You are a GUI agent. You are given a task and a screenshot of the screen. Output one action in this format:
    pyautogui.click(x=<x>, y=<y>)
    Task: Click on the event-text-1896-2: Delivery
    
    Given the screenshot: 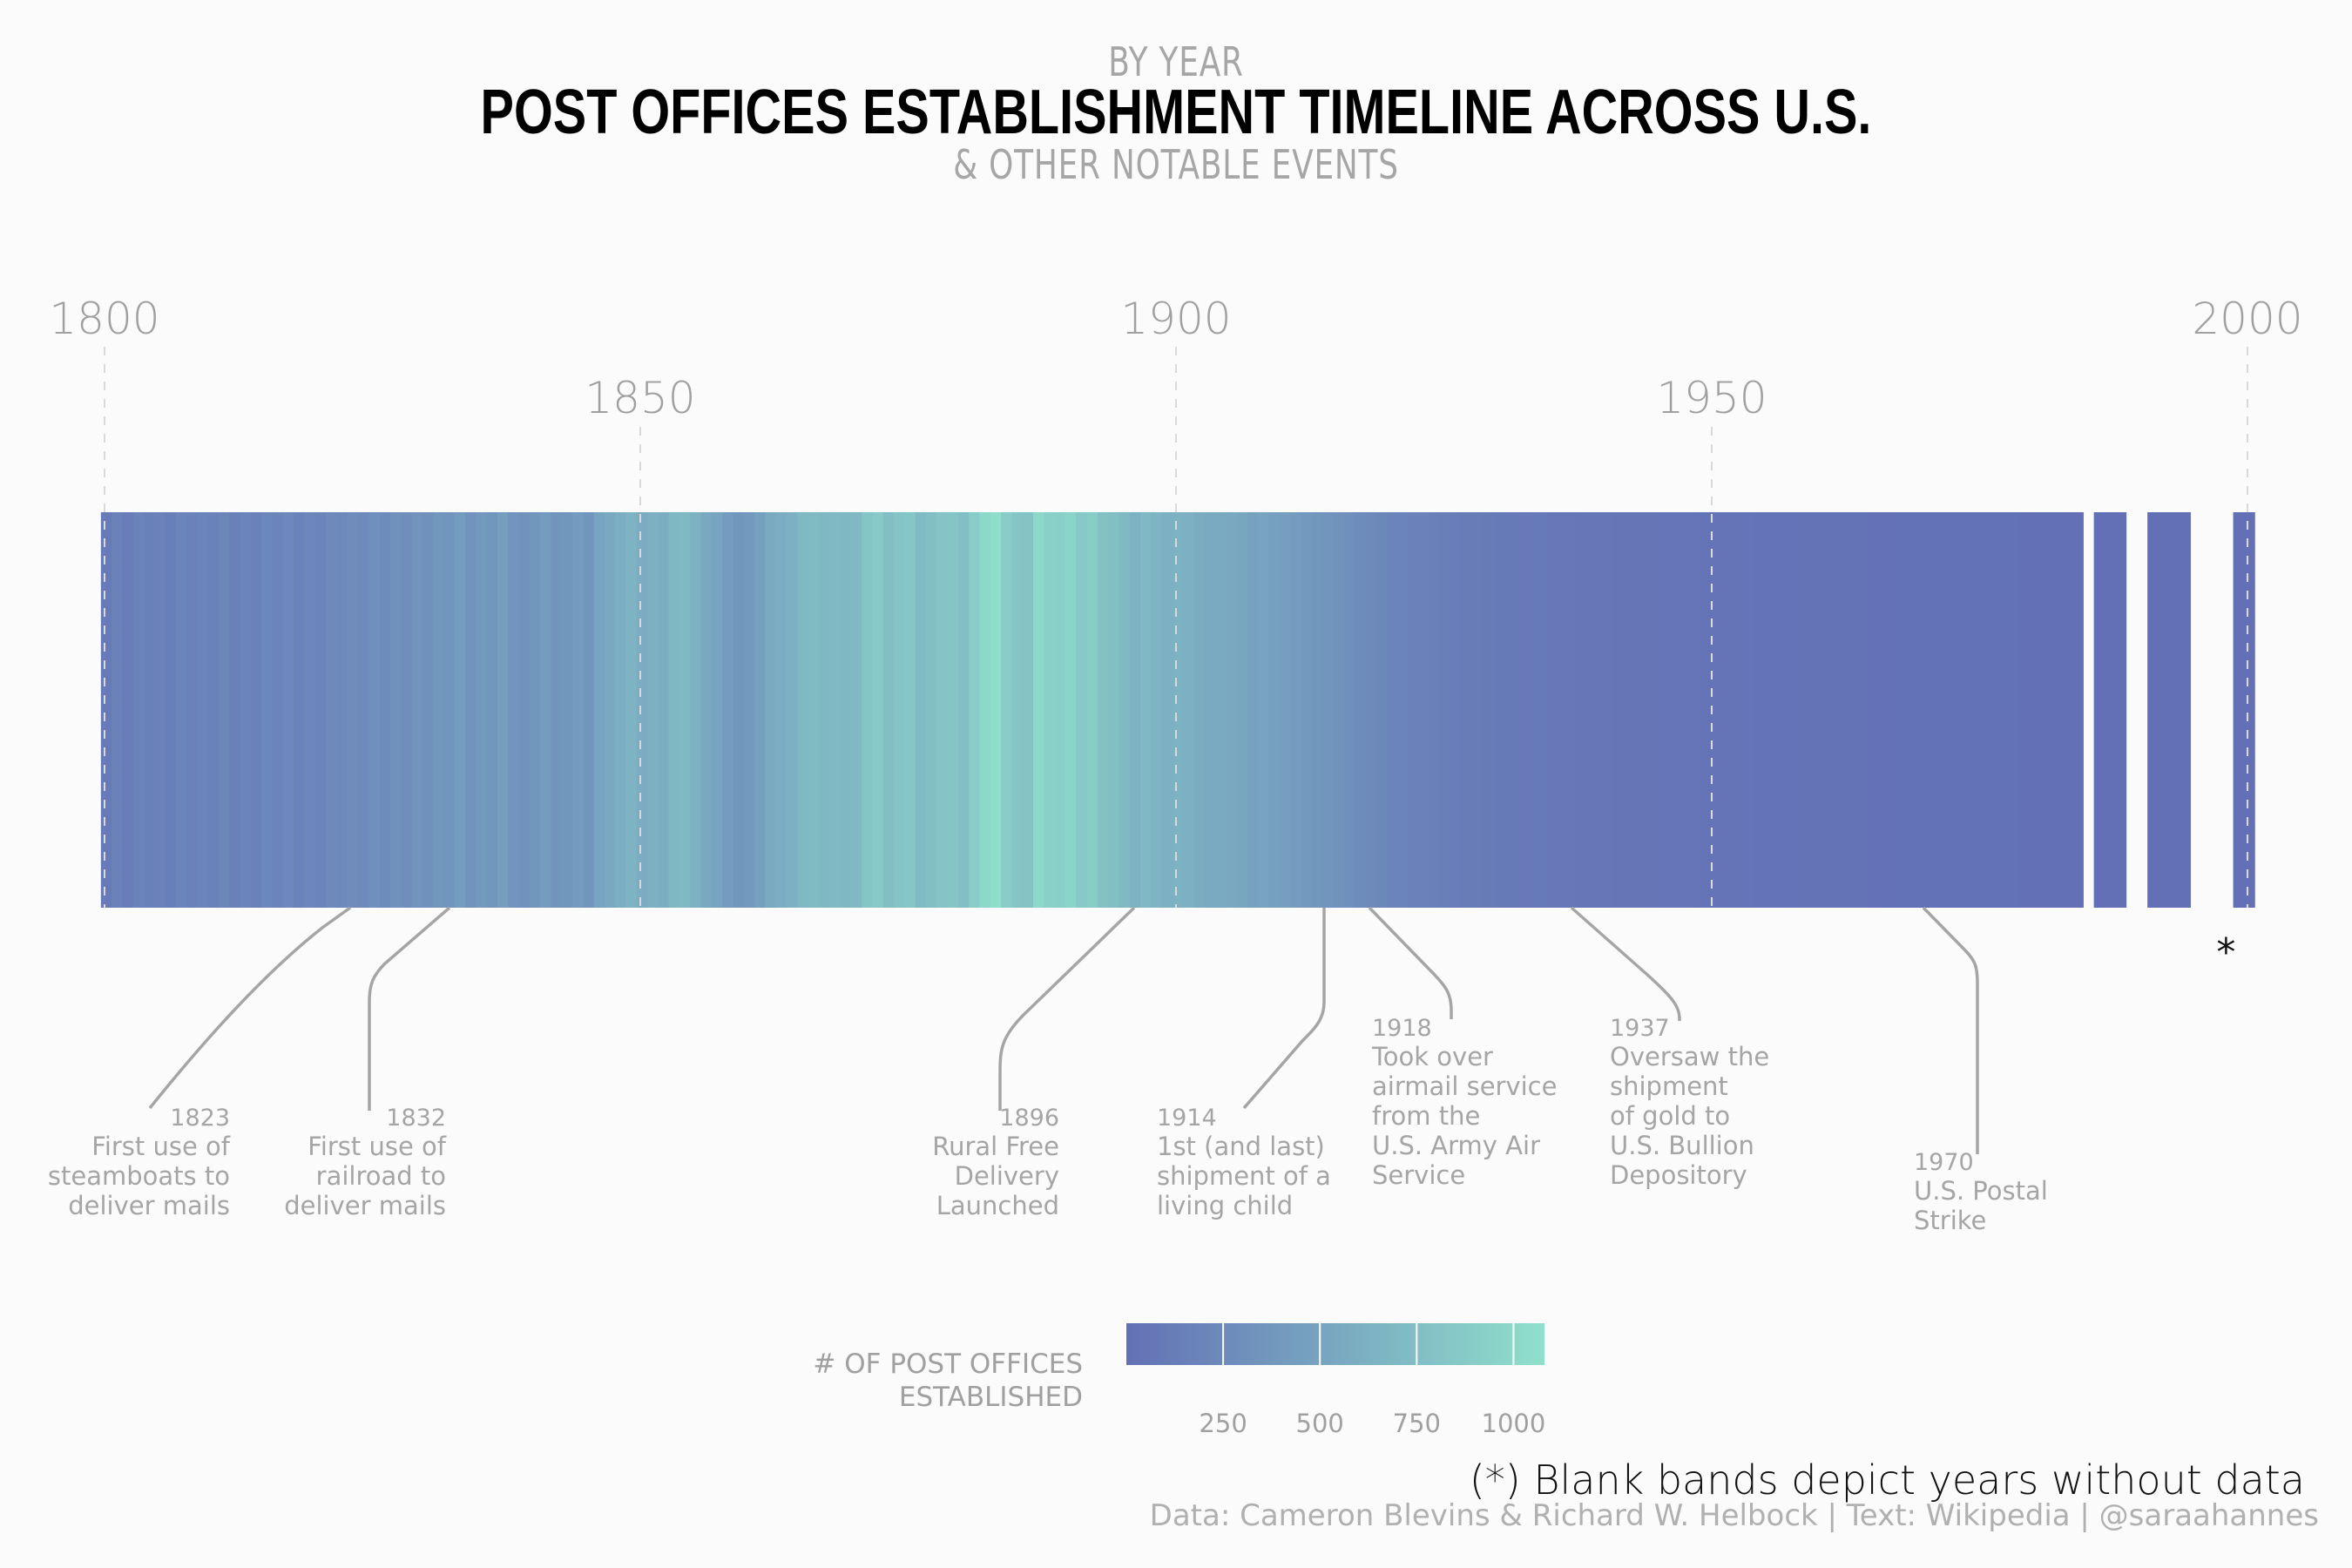 What is the action you would take?
    pyautogui.click(x=1007, y=1176)
    